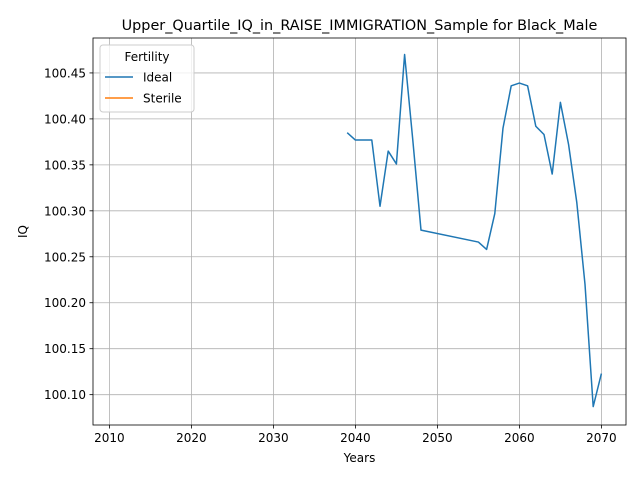 Image resolution: width=640 pixels, height=480 pixels. Describe the element at coordinates (65, 165) in the screenshot. I see `y-tick-label: 100.35` at that location.